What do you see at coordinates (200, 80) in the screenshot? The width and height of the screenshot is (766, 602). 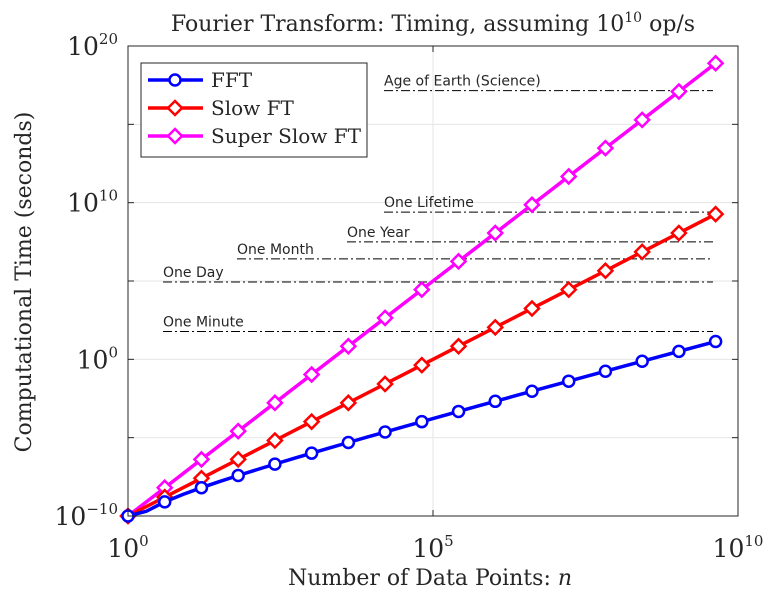 I see `legend-item: FFT` at bounding box center [200, 80].